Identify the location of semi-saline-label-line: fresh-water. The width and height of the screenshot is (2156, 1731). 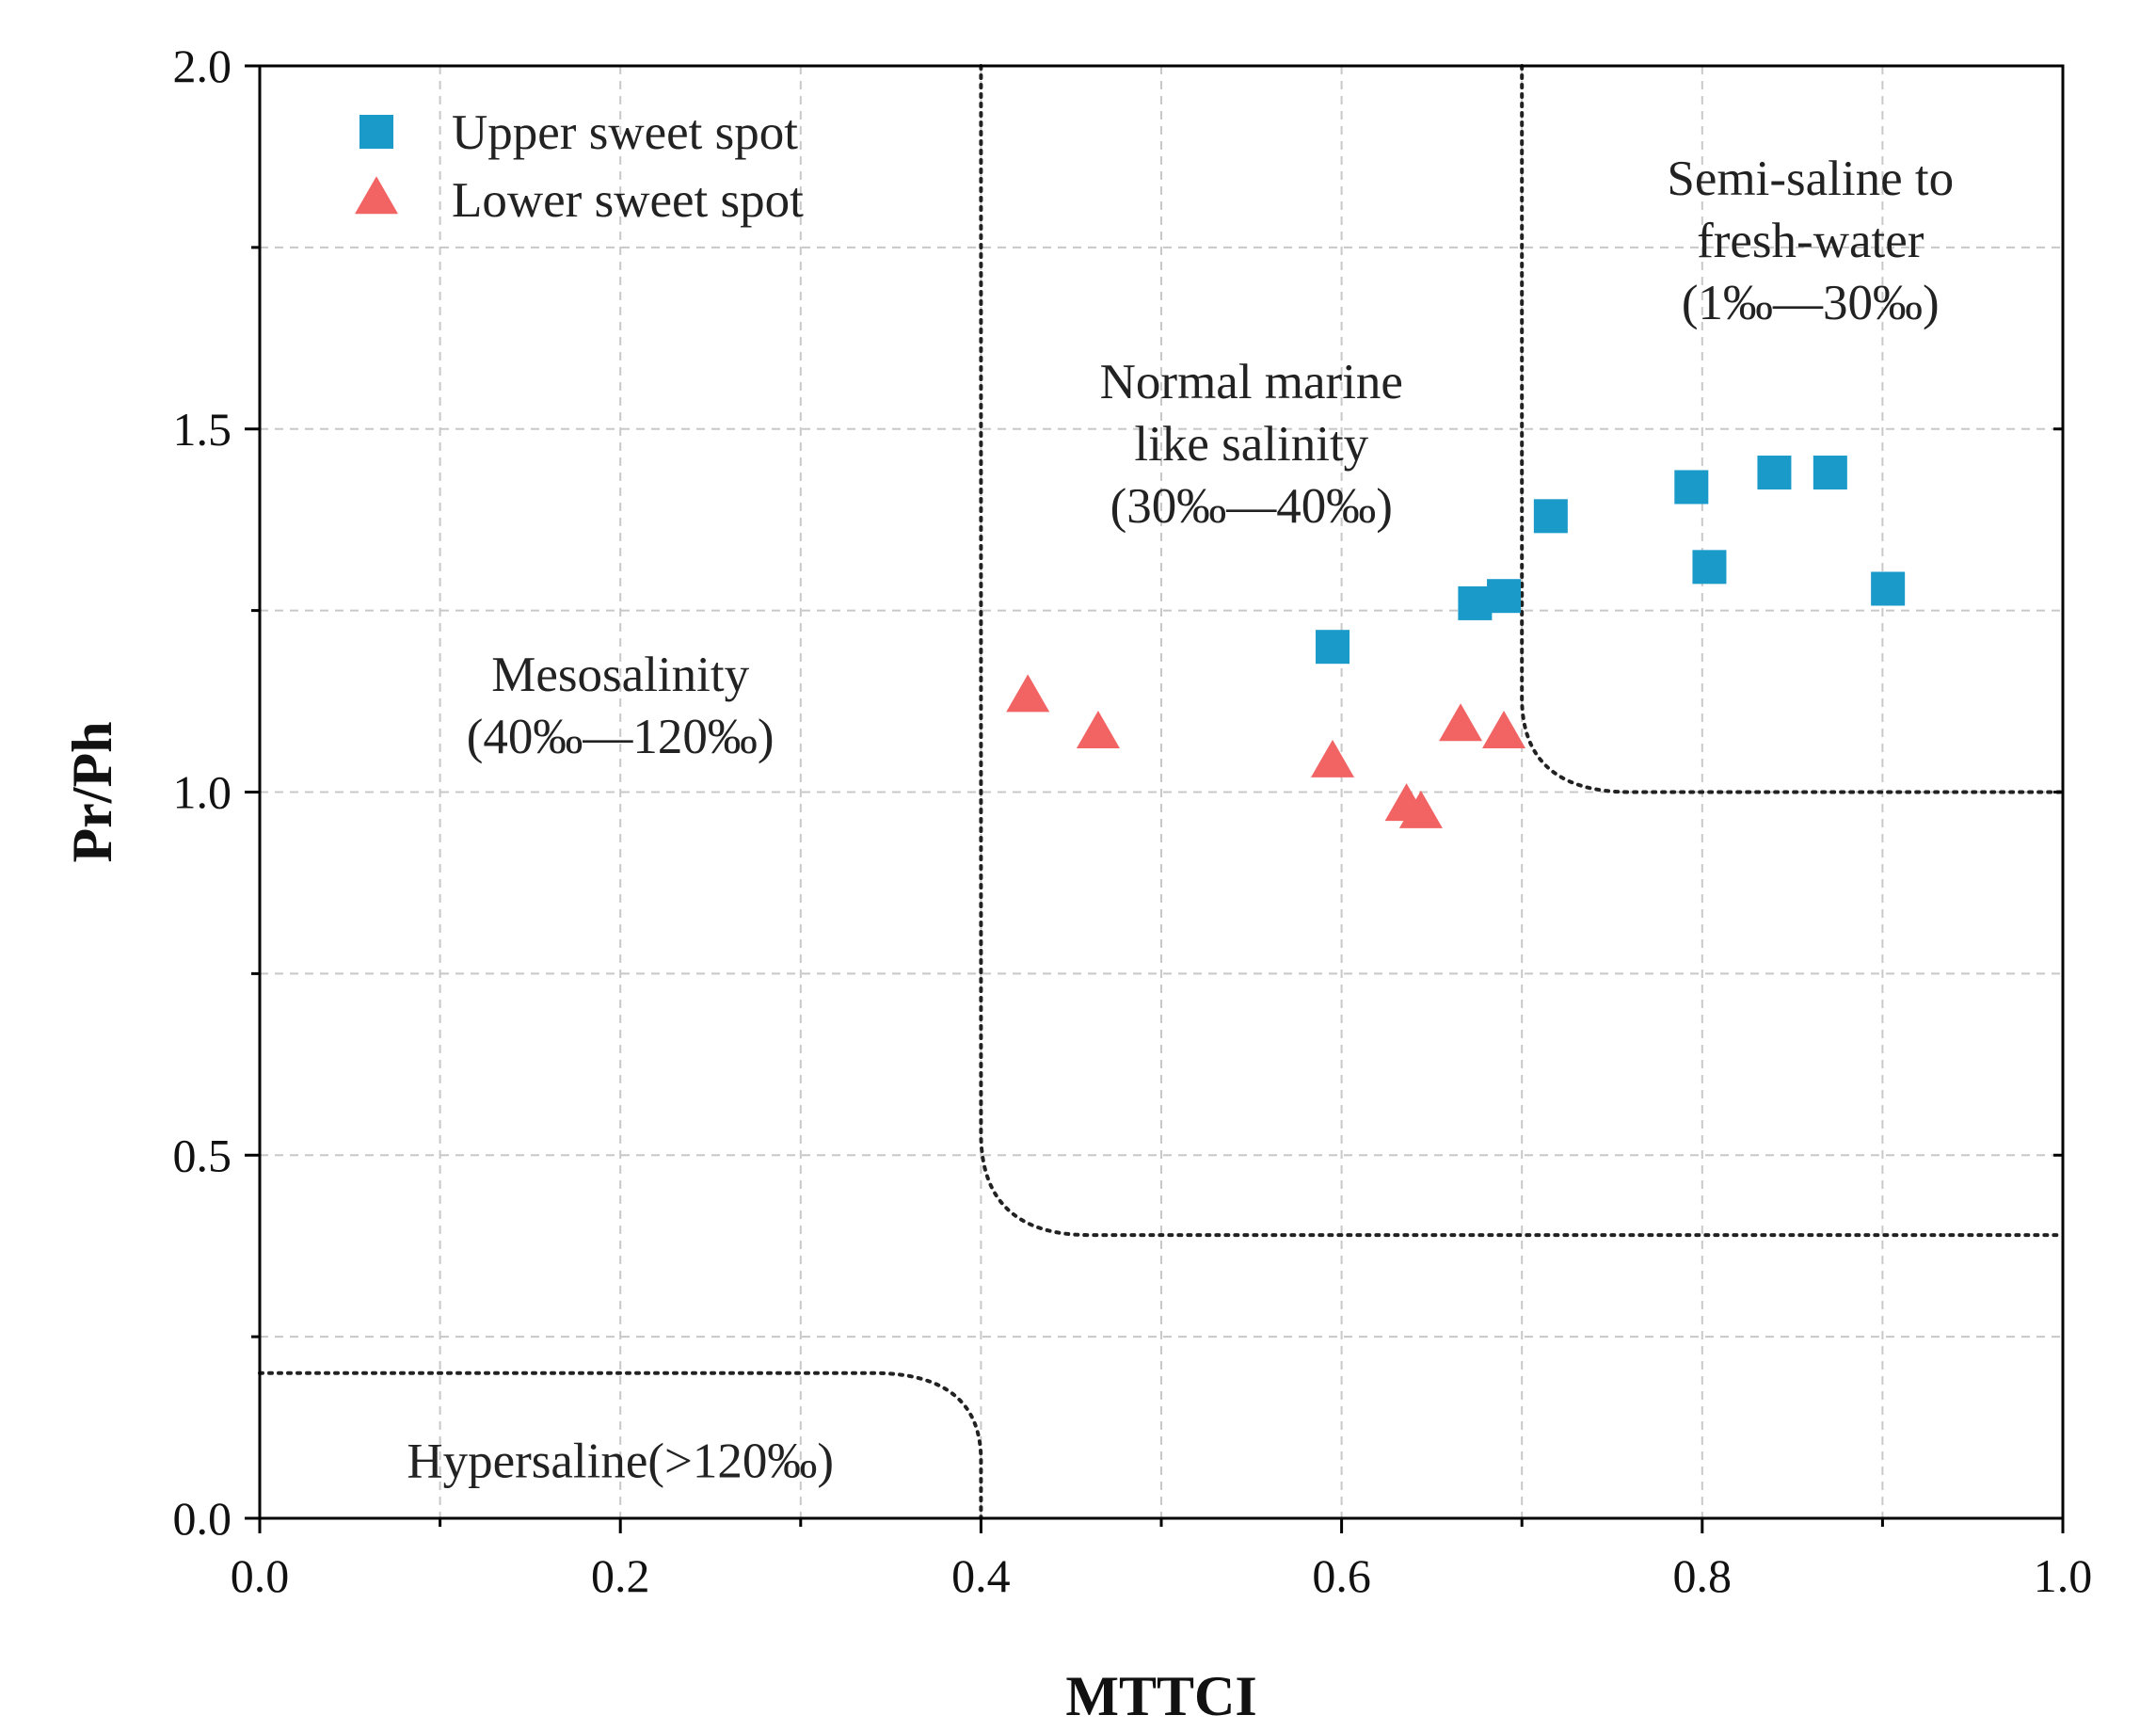
(1810, 241).